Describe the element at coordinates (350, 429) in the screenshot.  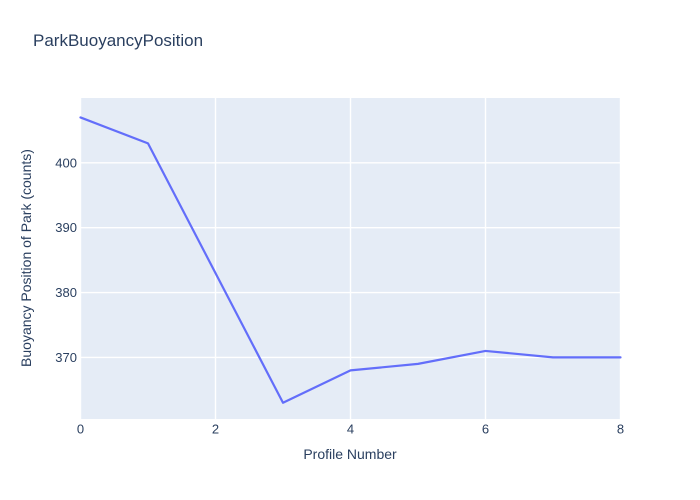
I see `x-tick-label: 4` at that location.